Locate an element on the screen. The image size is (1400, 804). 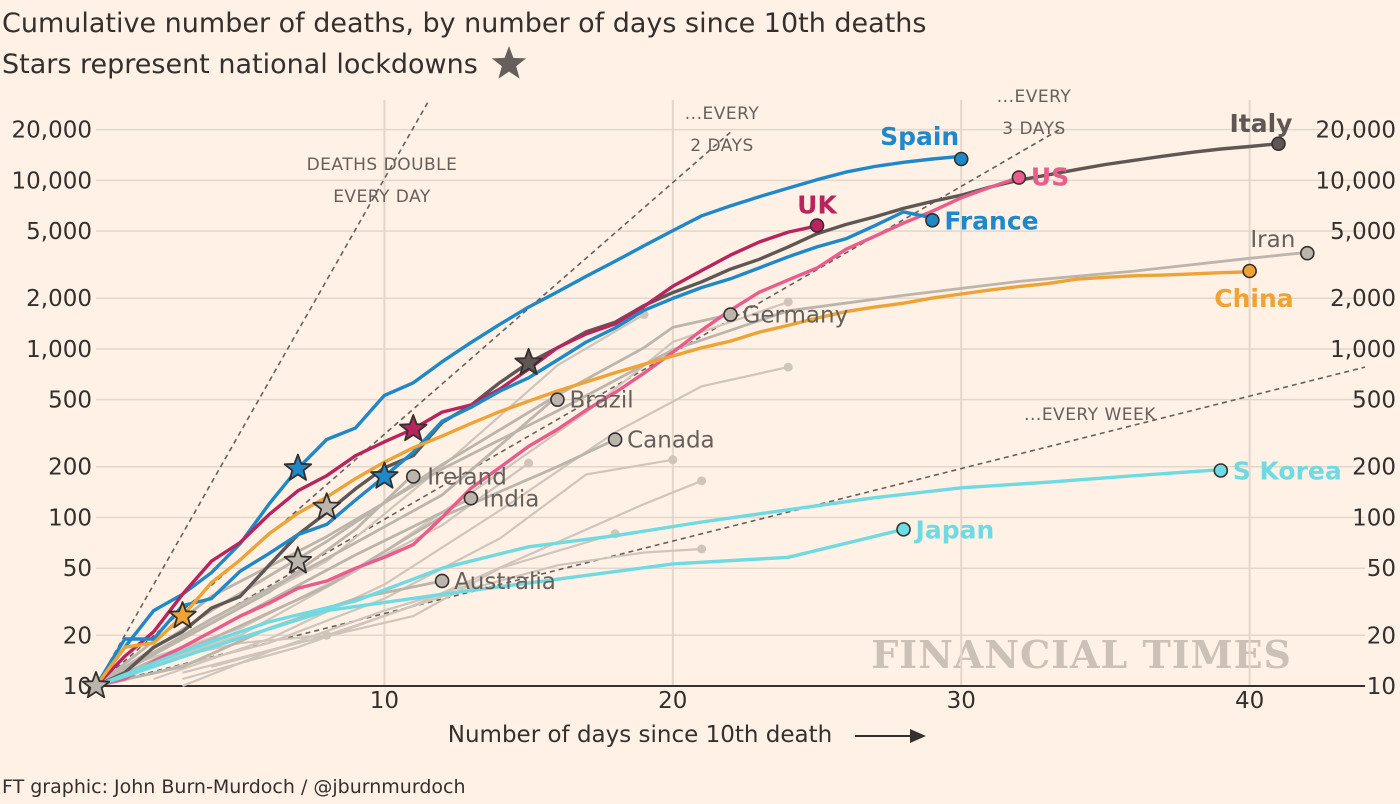
series-endpoint-germany is located at coordinates (730, 314).